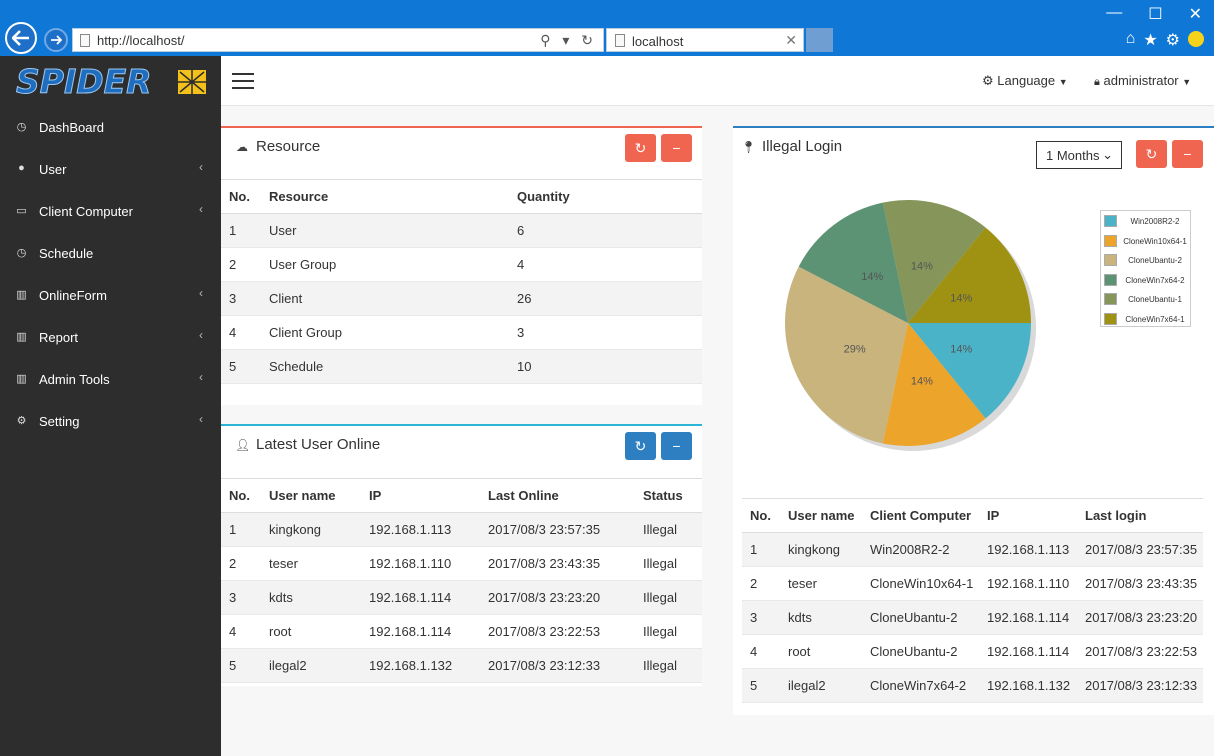  Describe the element at coordinates (1147, 318) in the screenshot. I see `legend-item: CloneWin7x64-1` at that location.